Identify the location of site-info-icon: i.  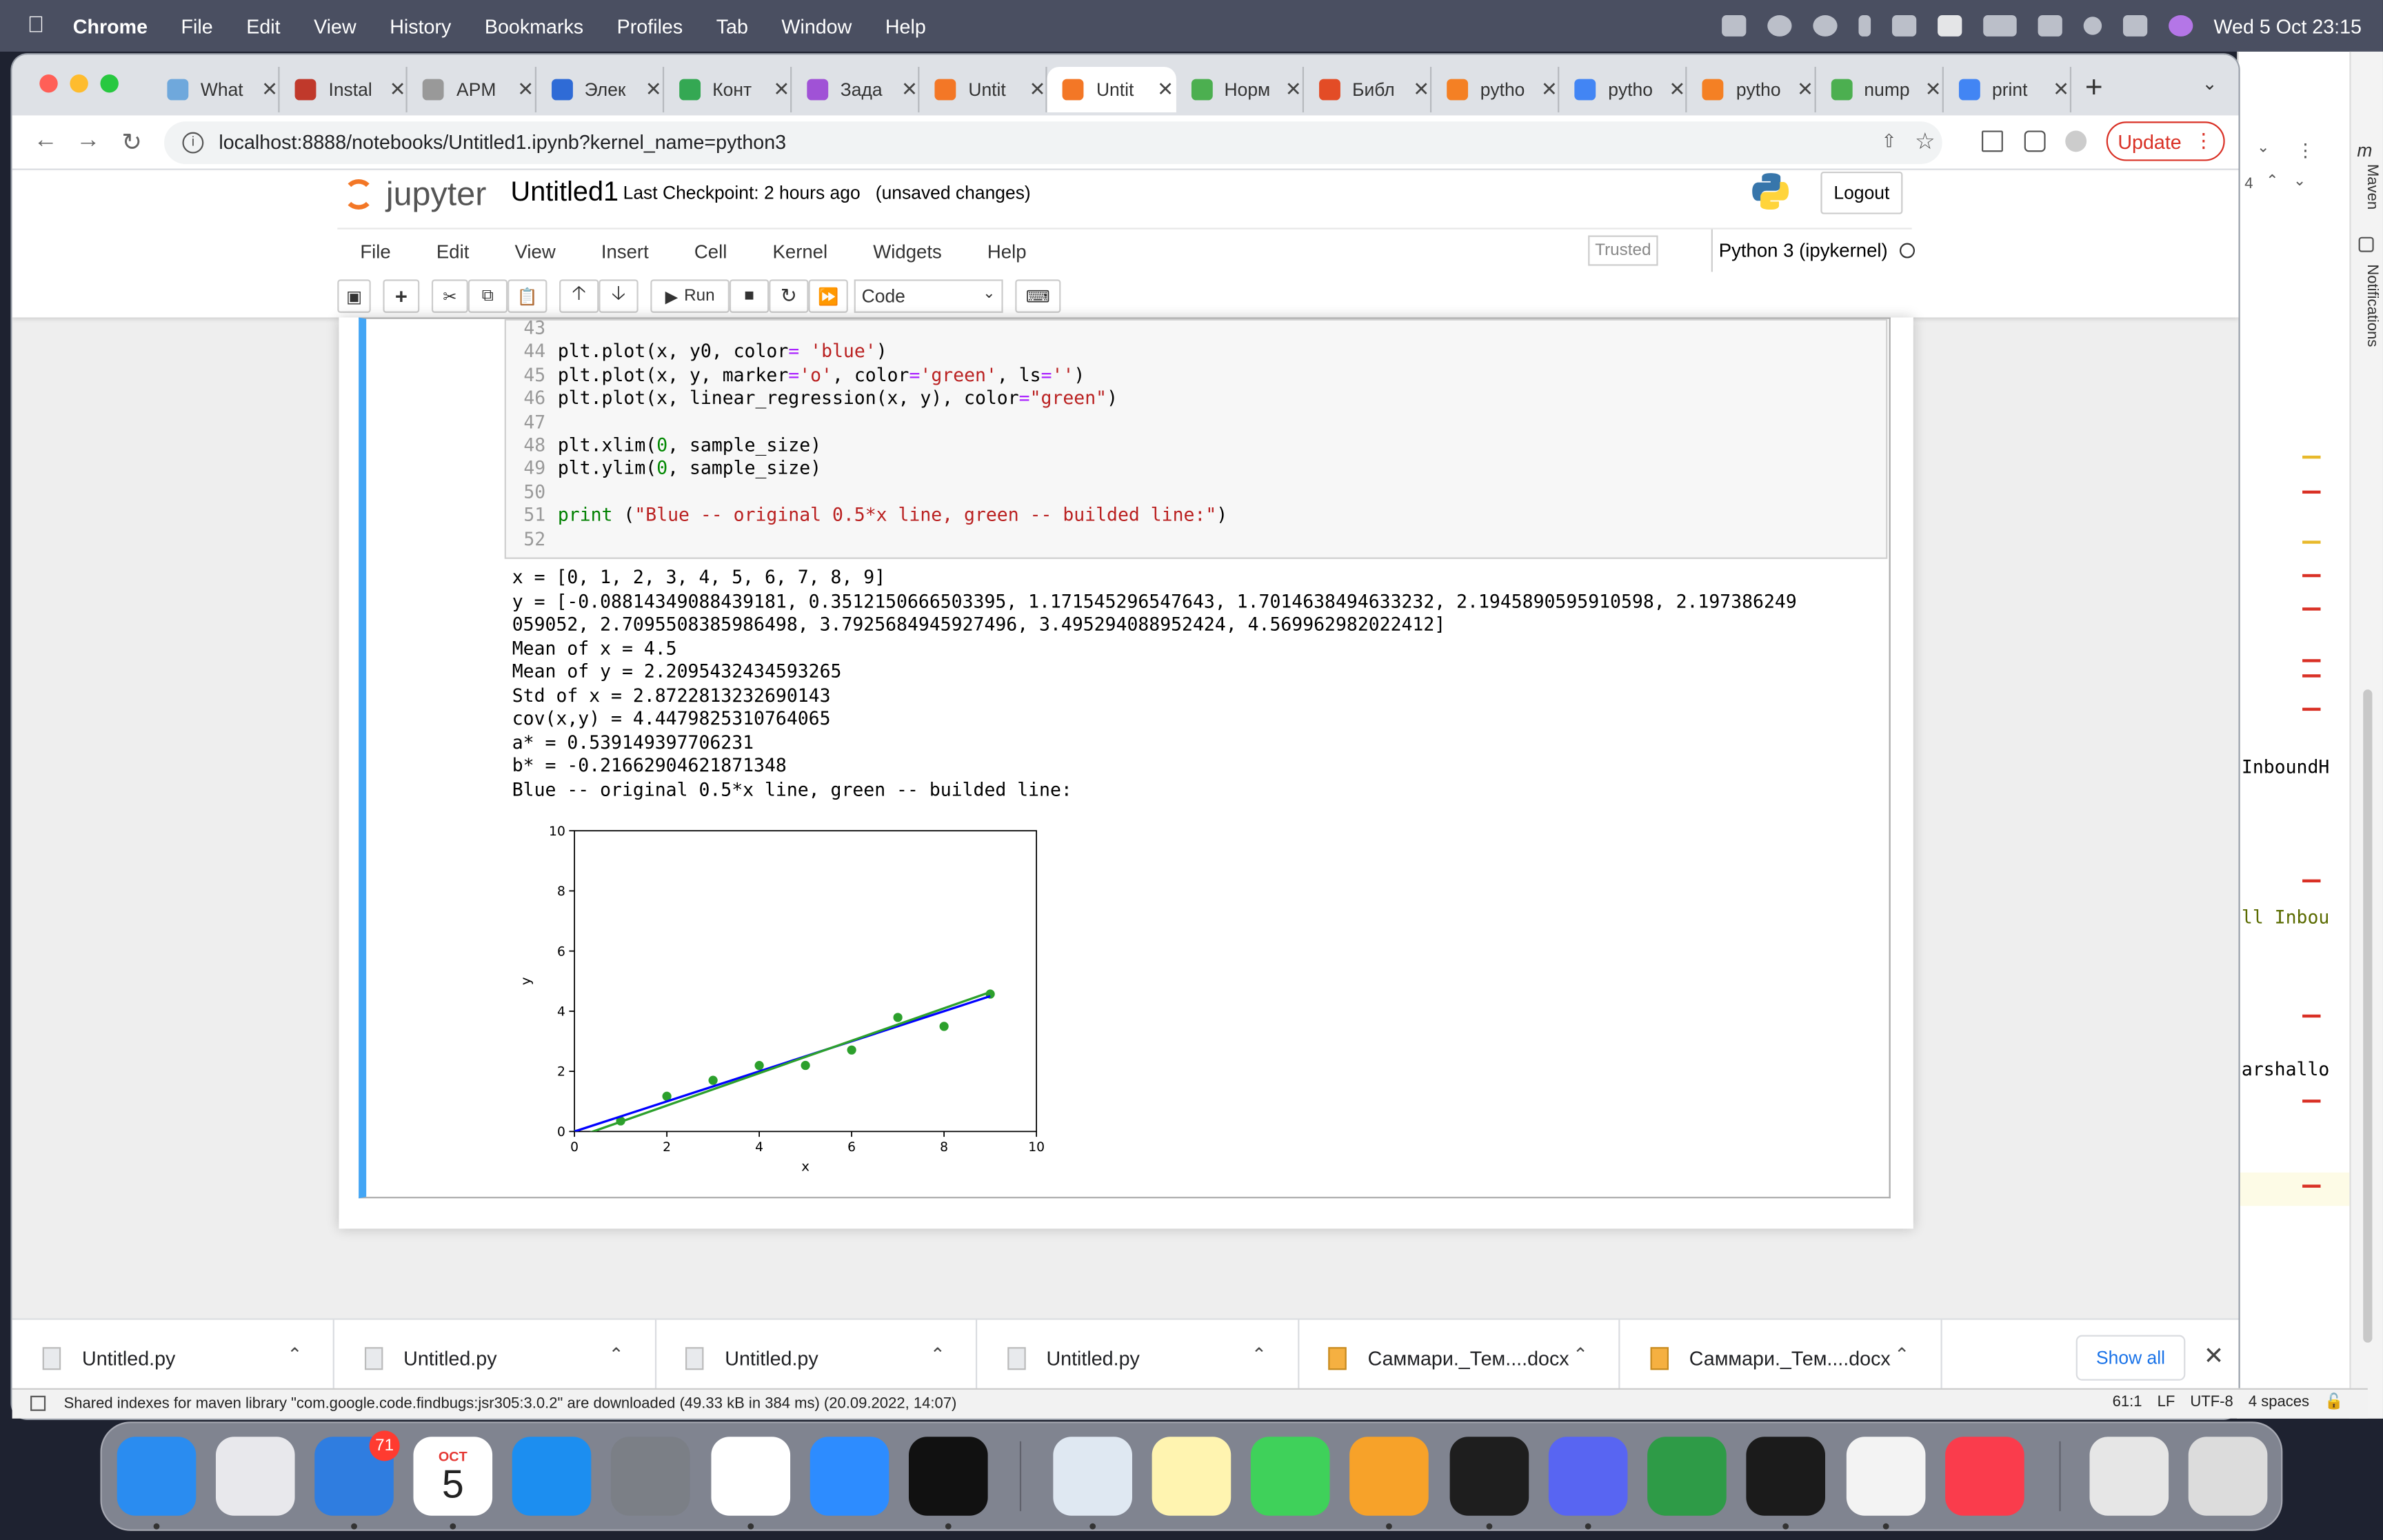
(193, 143).